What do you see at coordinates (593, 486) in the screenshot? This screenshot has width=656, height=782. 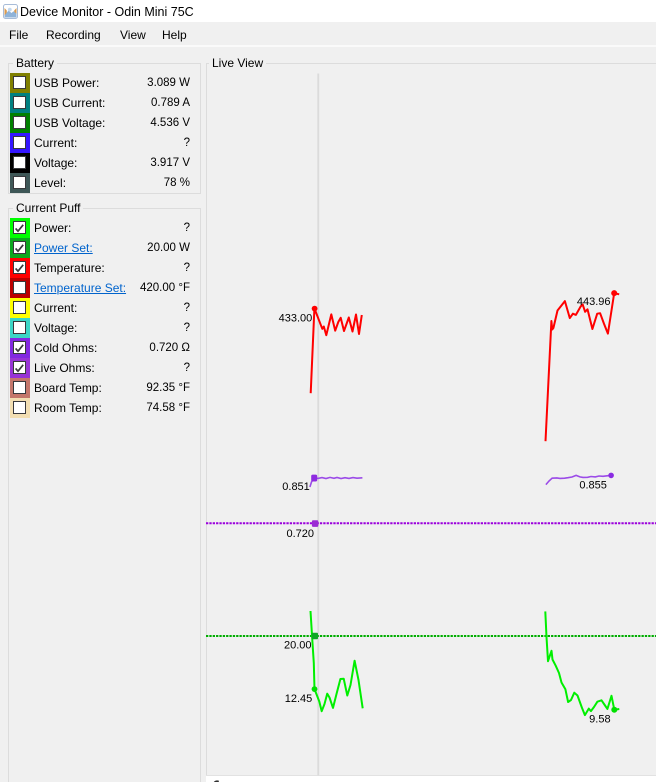 I see `svg-text: 0.855` at bounding box center [593, 486].